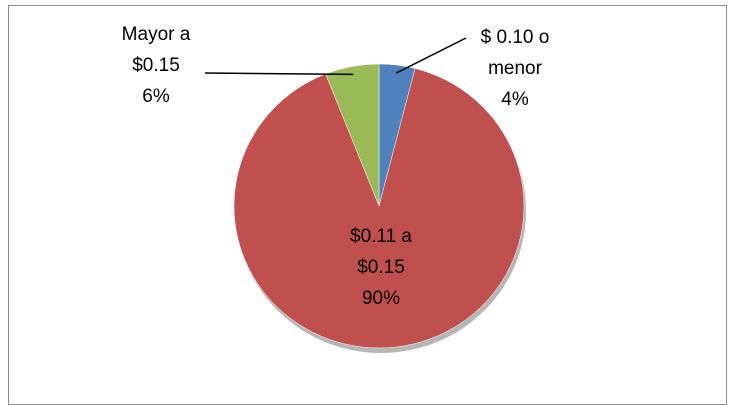  I want to click on data-label: $ 0.10 o menor 4%, so click(515, 68).